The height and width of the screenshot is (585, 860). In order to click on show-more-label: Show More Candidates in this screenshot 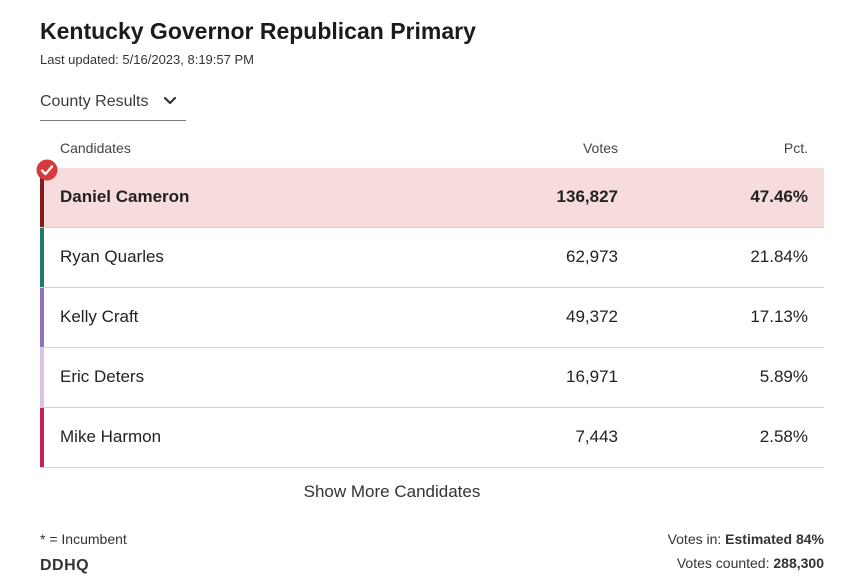, I will do `click(392, 491)`.